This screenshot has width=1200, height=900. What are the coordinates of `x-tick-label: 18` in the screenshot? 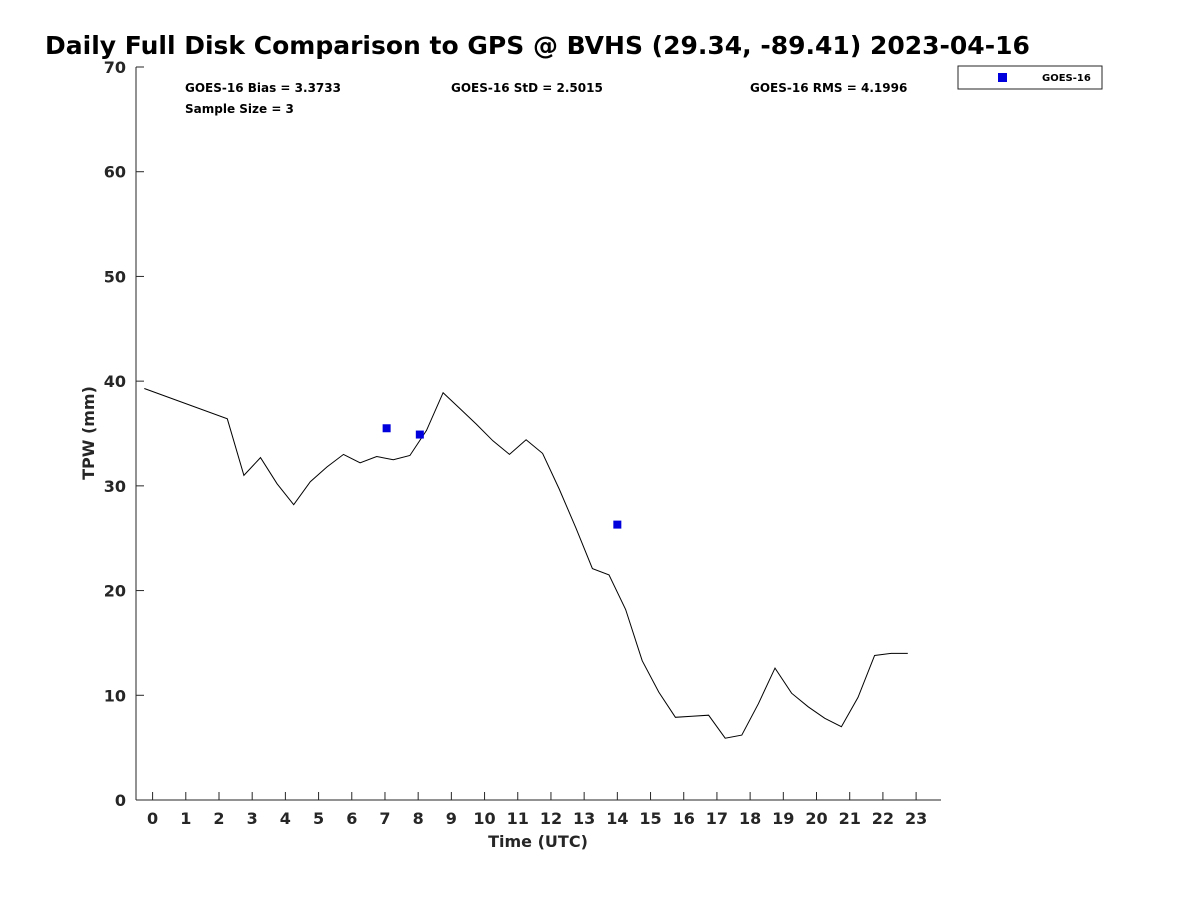 It's located at (750, 818).